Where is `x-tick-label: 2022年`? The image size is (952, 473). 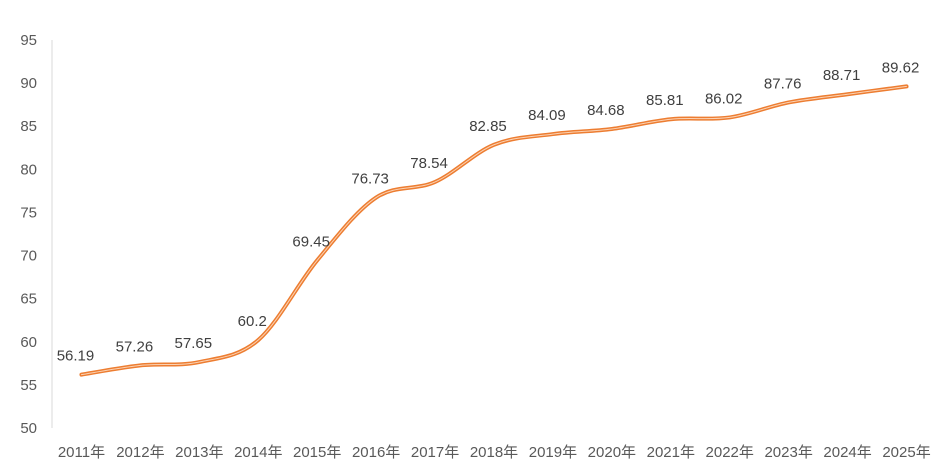
x-tick-label: 2022年 is located at coordinates (730, 452).